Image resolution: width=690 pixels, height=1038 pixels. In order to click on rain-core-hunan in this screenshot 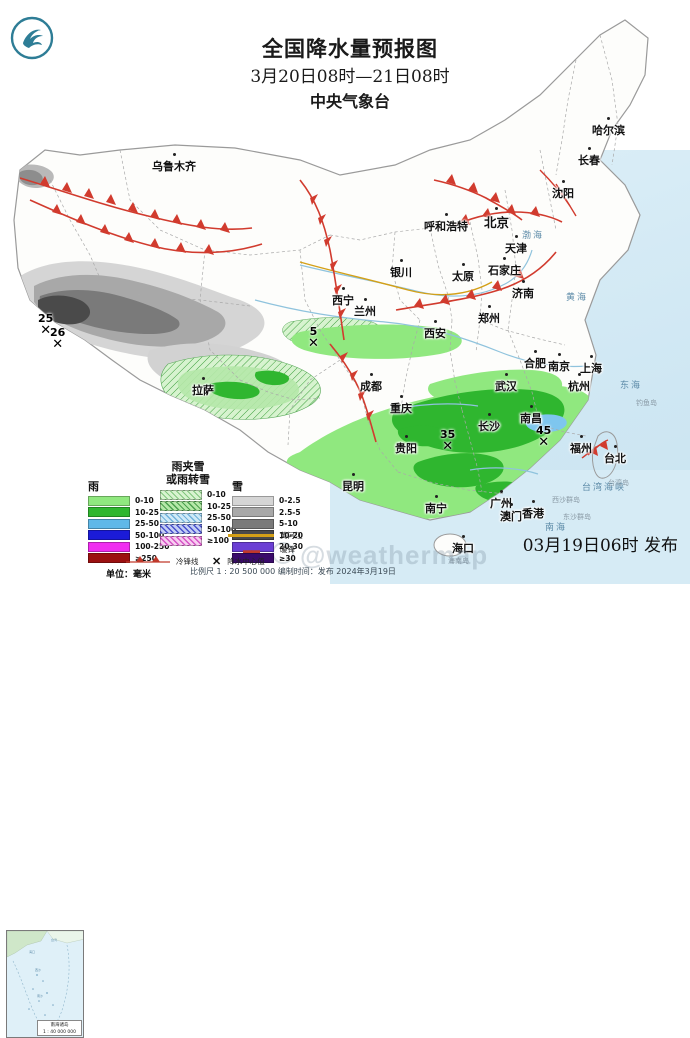, I will do `click(421, 436)`.